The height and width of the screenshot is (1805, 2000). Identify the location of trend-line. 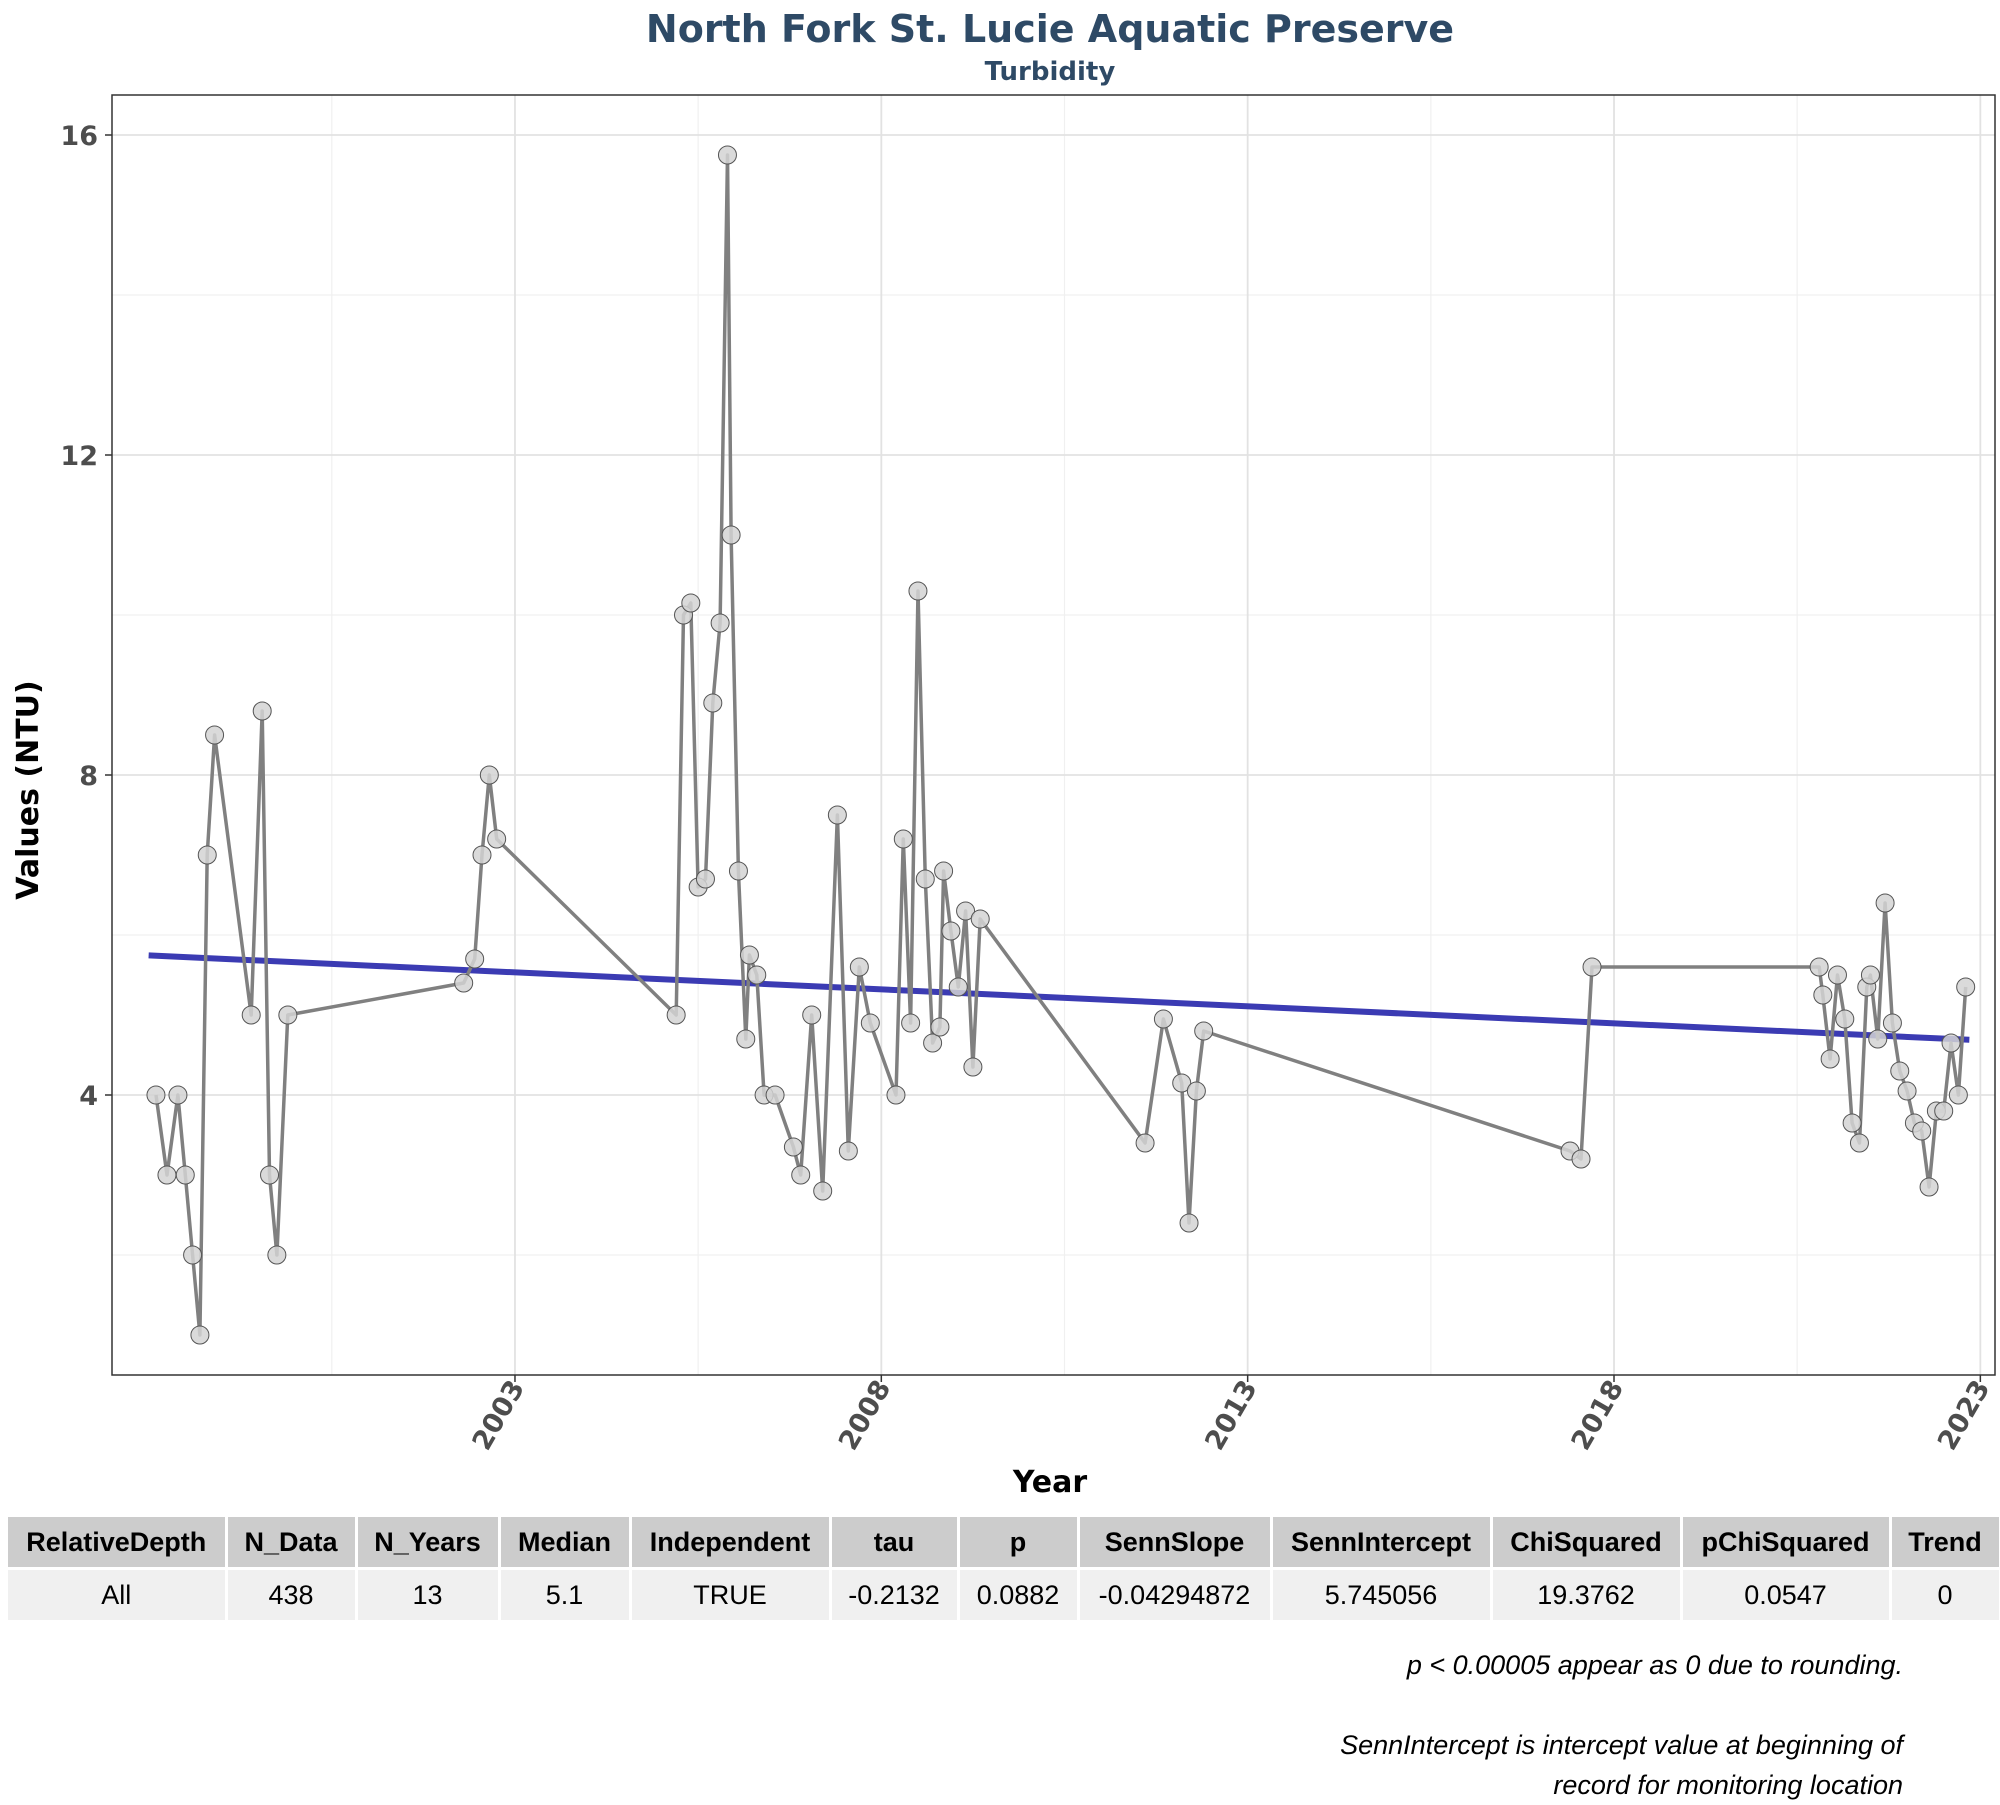
(1059, 997).